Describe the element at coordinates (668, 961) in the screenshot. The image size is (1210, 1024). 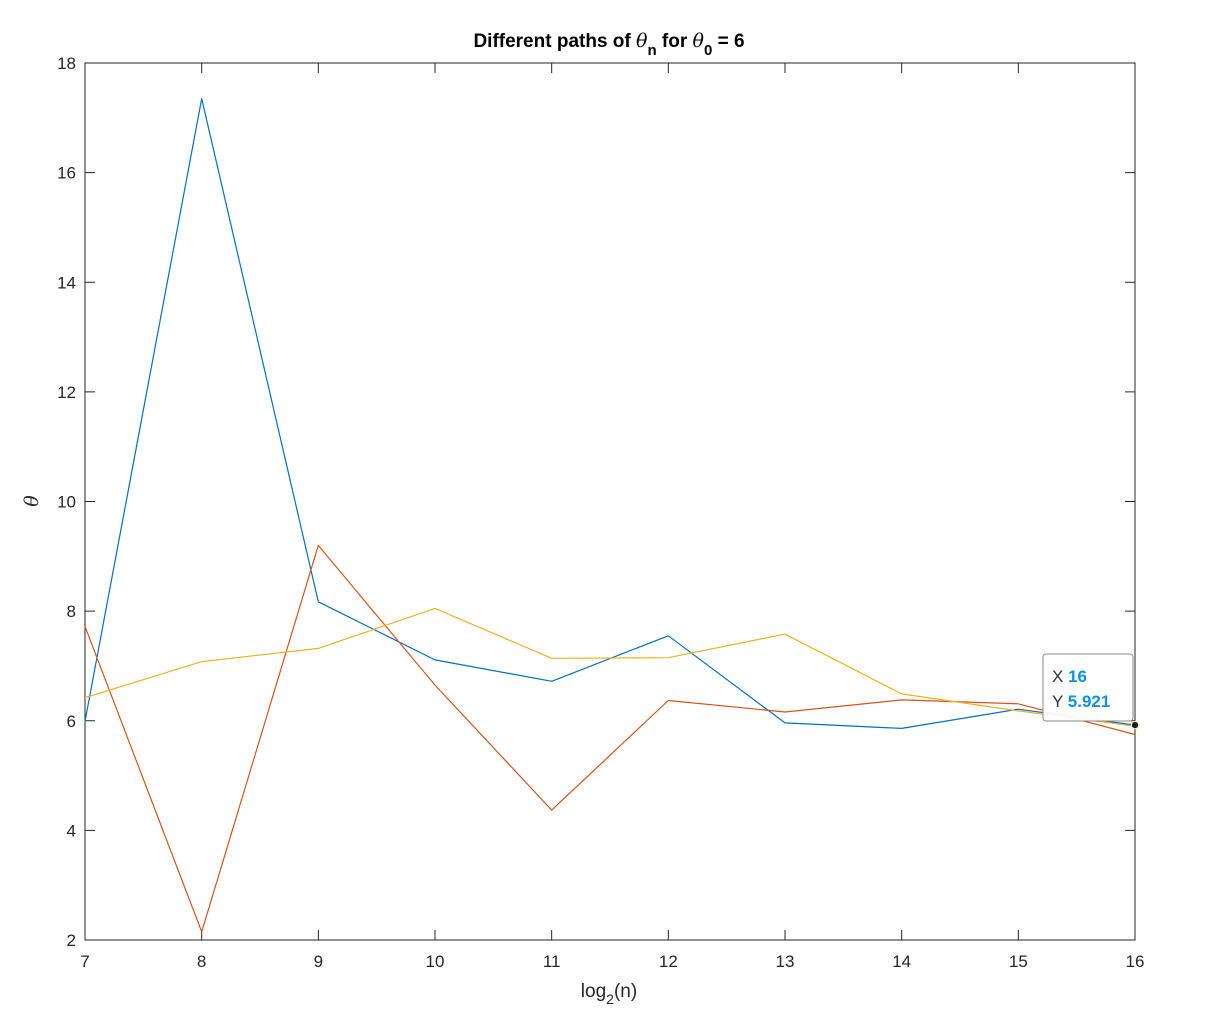
I see `x-tick-label: 12` at that location.